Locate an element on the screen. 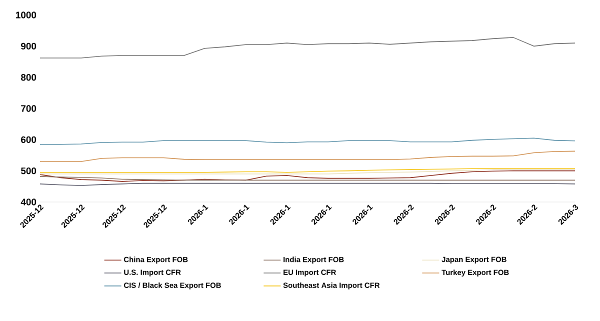 Image resolution: width=600 pixels, height=321 pixels. y-tick-label: 1000 is located at coordinates (26, 15).